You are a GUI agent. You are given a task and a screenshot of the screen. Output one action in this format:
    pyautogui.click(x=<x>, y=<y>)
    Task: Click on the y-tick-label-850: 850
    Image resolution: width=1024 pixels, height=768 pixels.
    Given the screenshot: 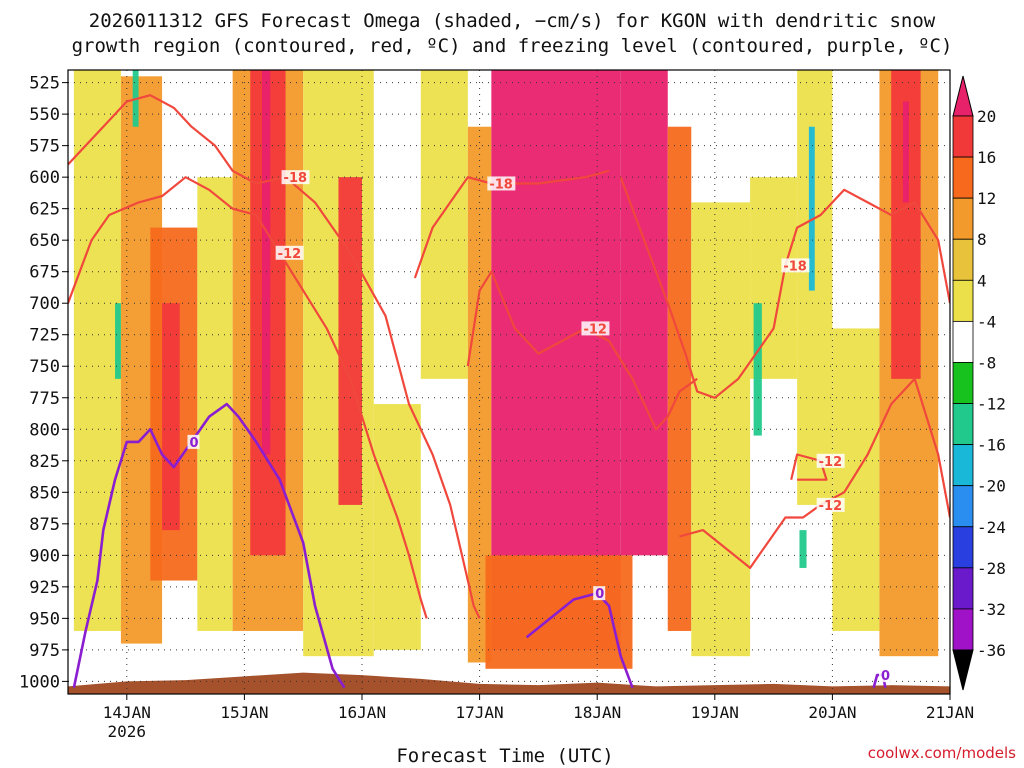 What is the action you would take?
    pyautogui.click(x=44, y=493)
    